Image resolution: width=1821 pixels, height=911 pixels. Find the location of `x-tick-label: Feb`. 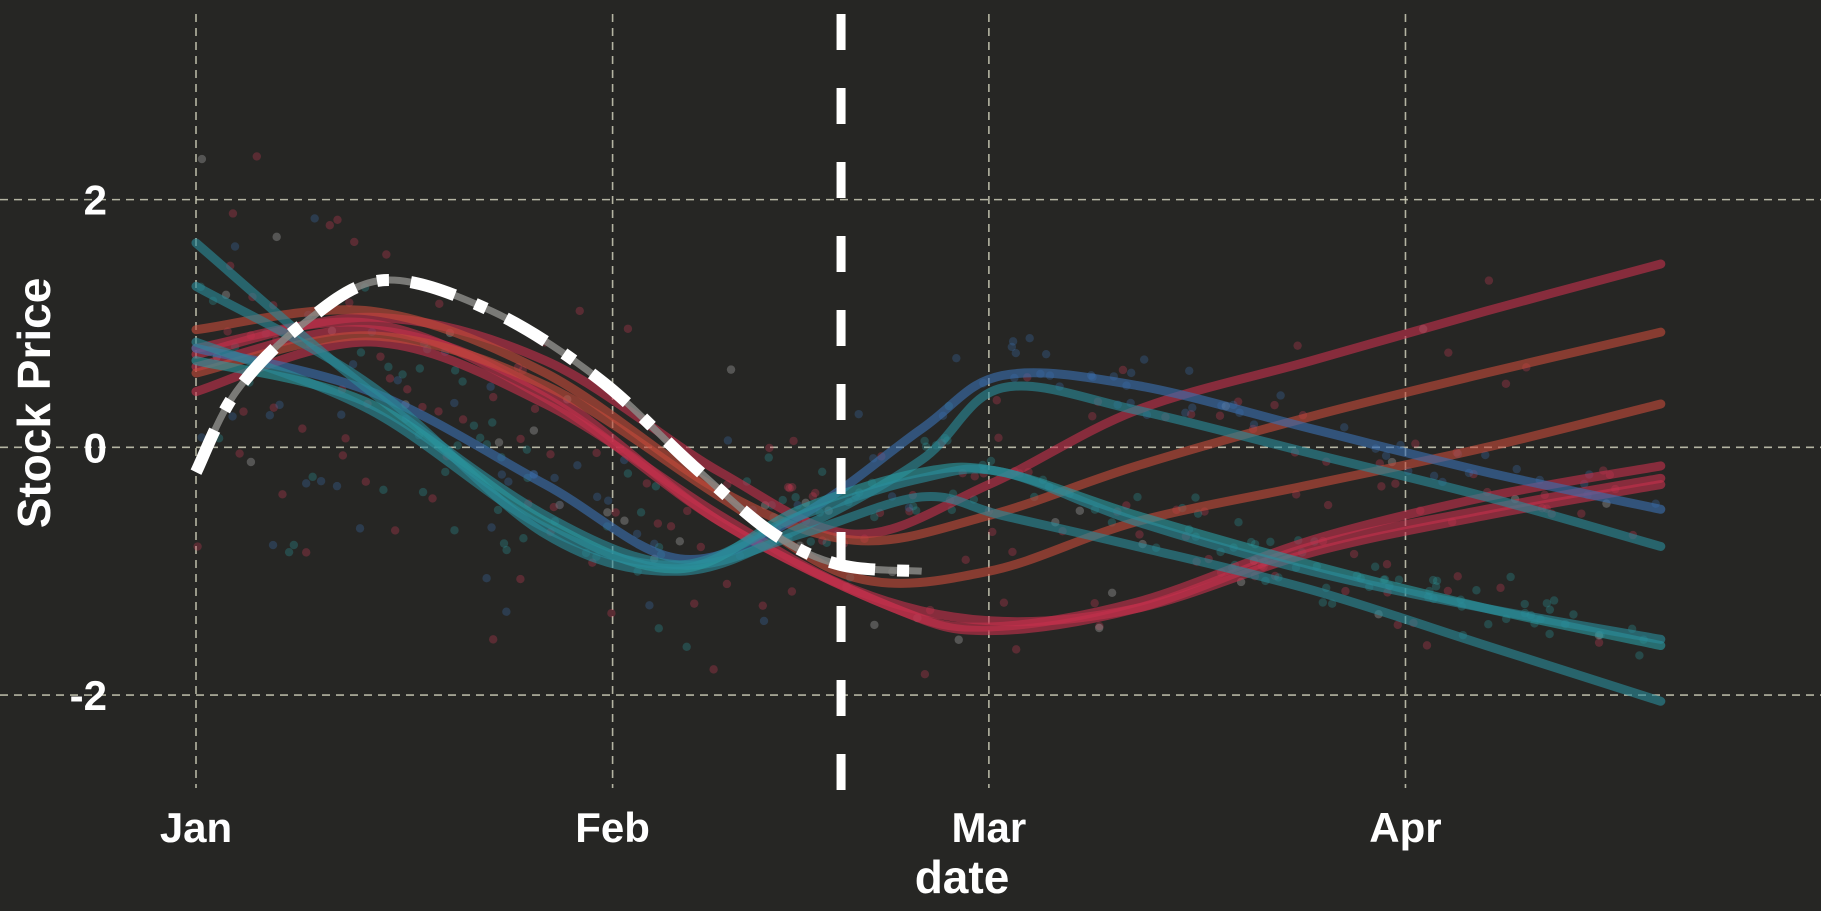

x-tick-label: Feb is located at coordinates (612, 827).